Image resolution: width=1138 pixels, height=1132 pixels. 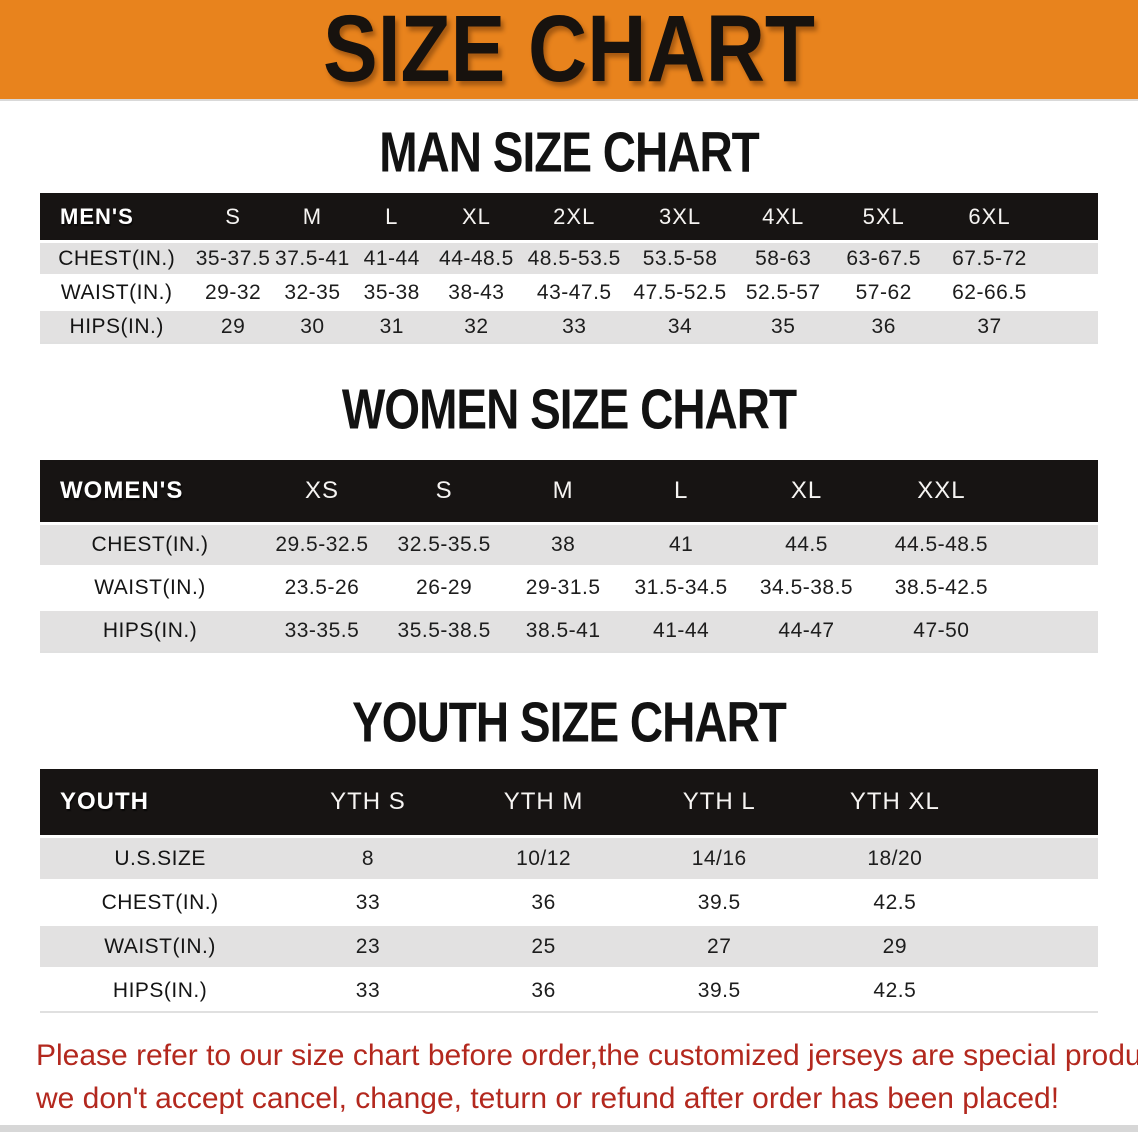 I want to click on size-value-cell: 37.5-41, so click(x=312, y=258).